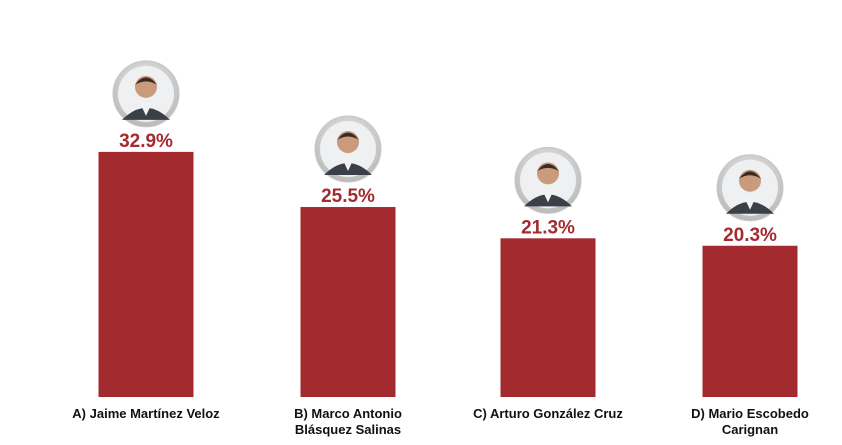 This screenshot has width=842, height=445. Describe the element at coordinates (548, 413) in the screenshot. I see `category-label: C) Arturo González Cruz` at that location.